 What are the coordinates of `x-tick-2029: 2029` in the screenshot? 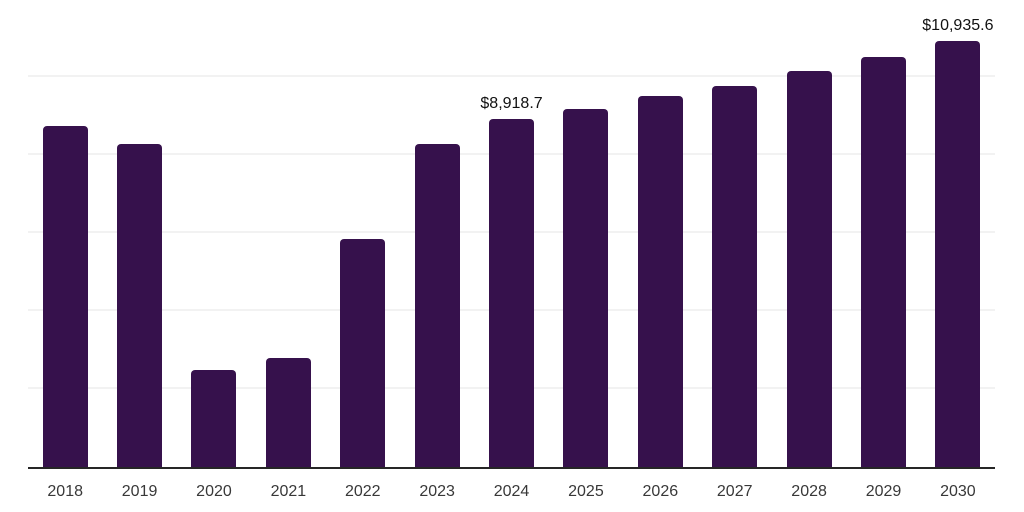 It's located at (883, 491).